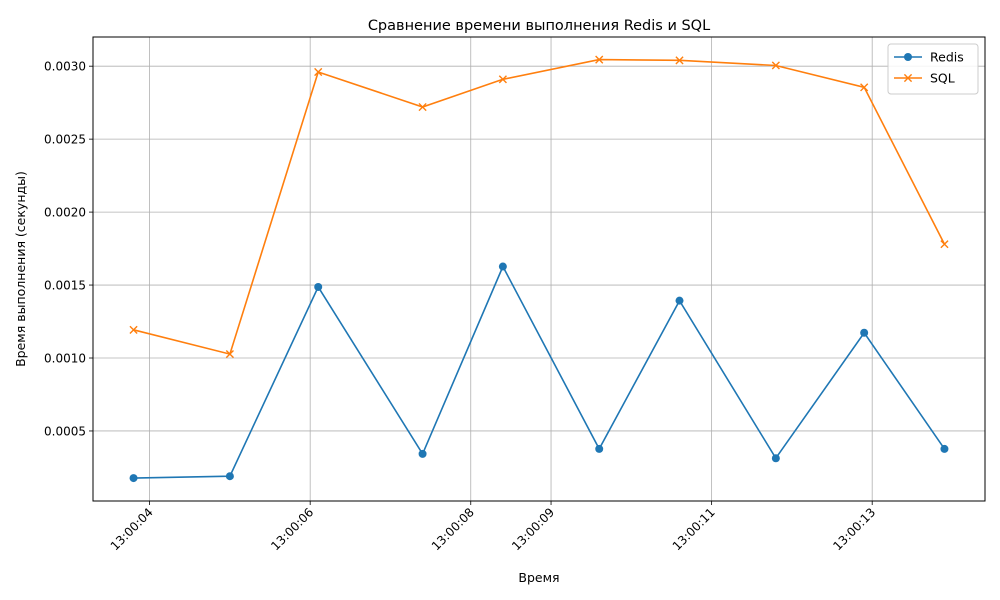  What do you see at coordinates (65, 67) in the screenshot?
I see `y-tick-label: 0.0030` at bounding box center [65, 67].